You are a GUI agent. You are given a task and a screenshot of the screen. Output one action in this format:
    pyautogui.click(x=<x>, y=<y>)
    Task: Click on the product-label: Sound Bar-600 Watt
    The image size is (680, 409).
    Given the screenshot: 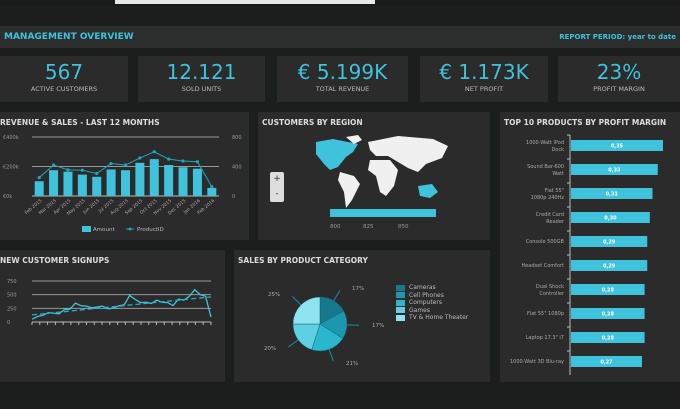 What is the action you would take?
    pyautogui.click(x=545, y=170)
    